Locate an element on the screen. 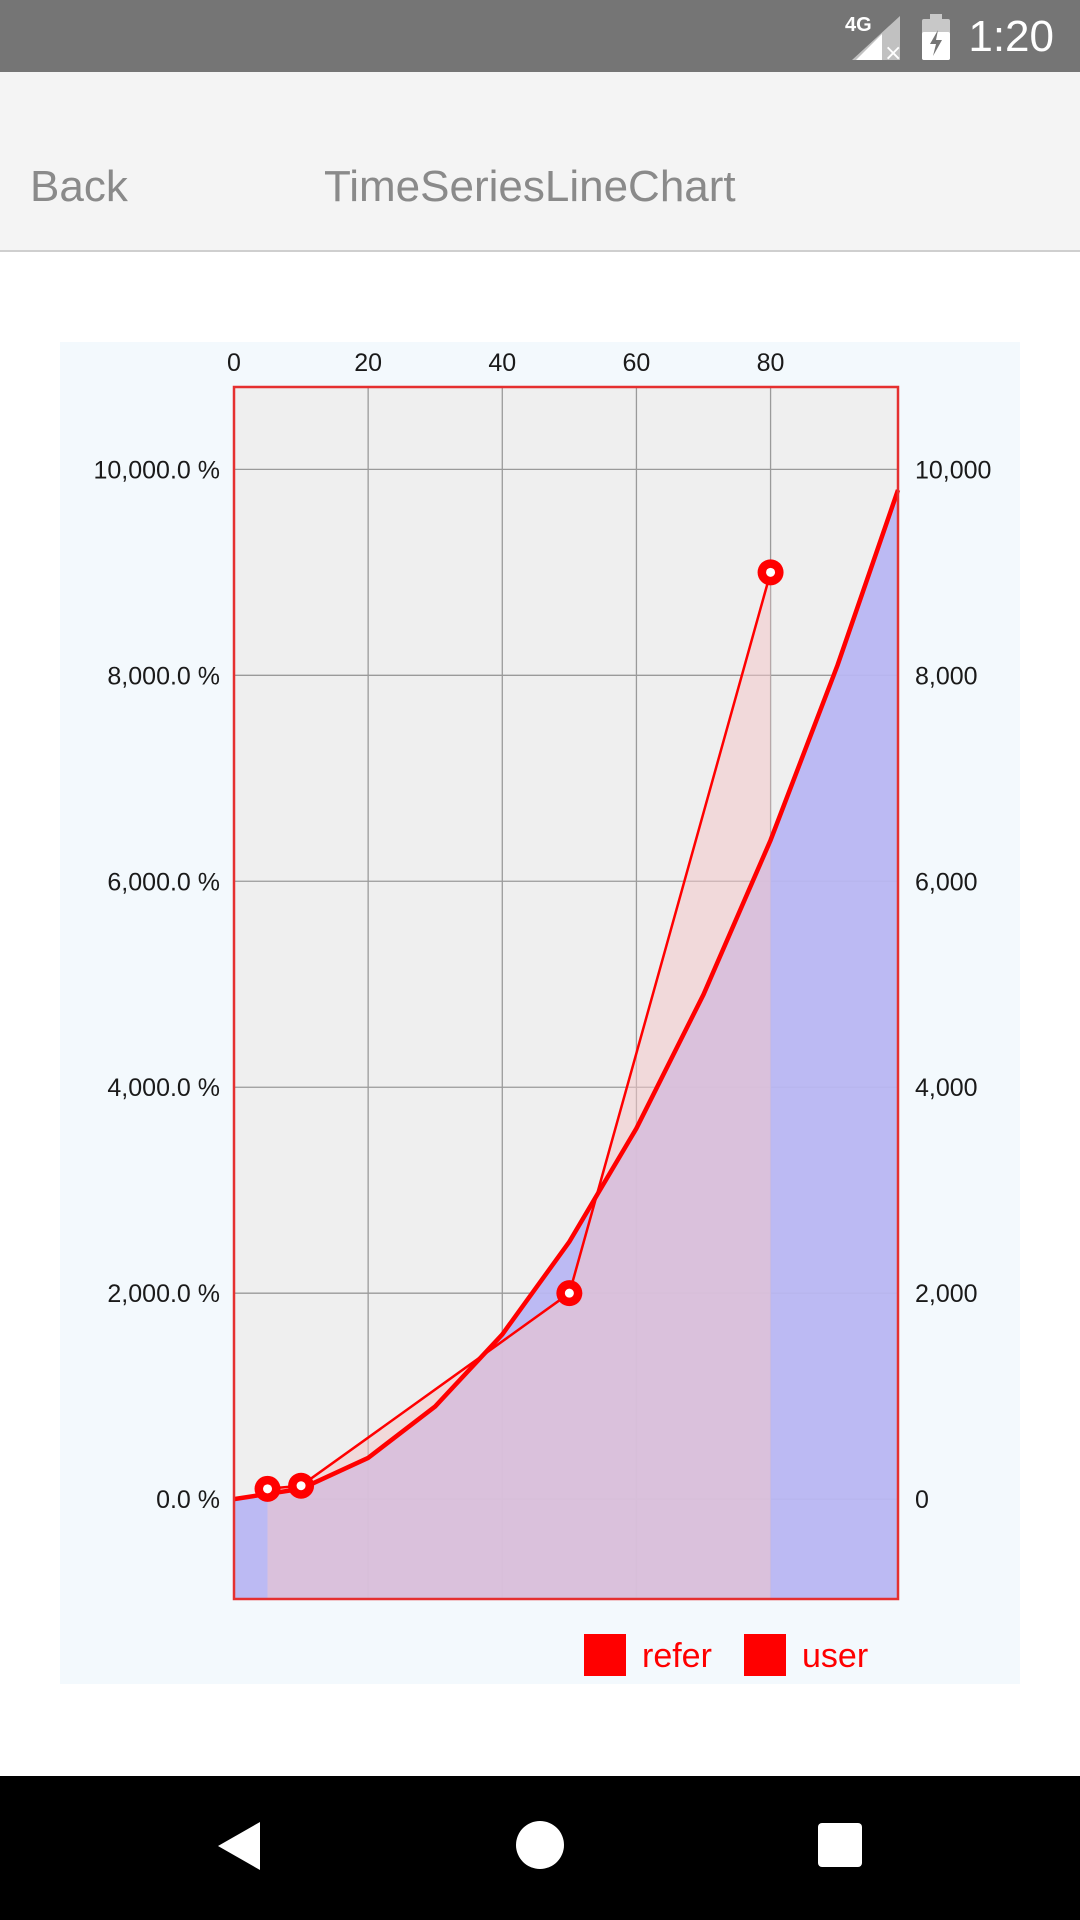 The image size is (1080, 1920). battery-icon is located at coordinates (936, 39).